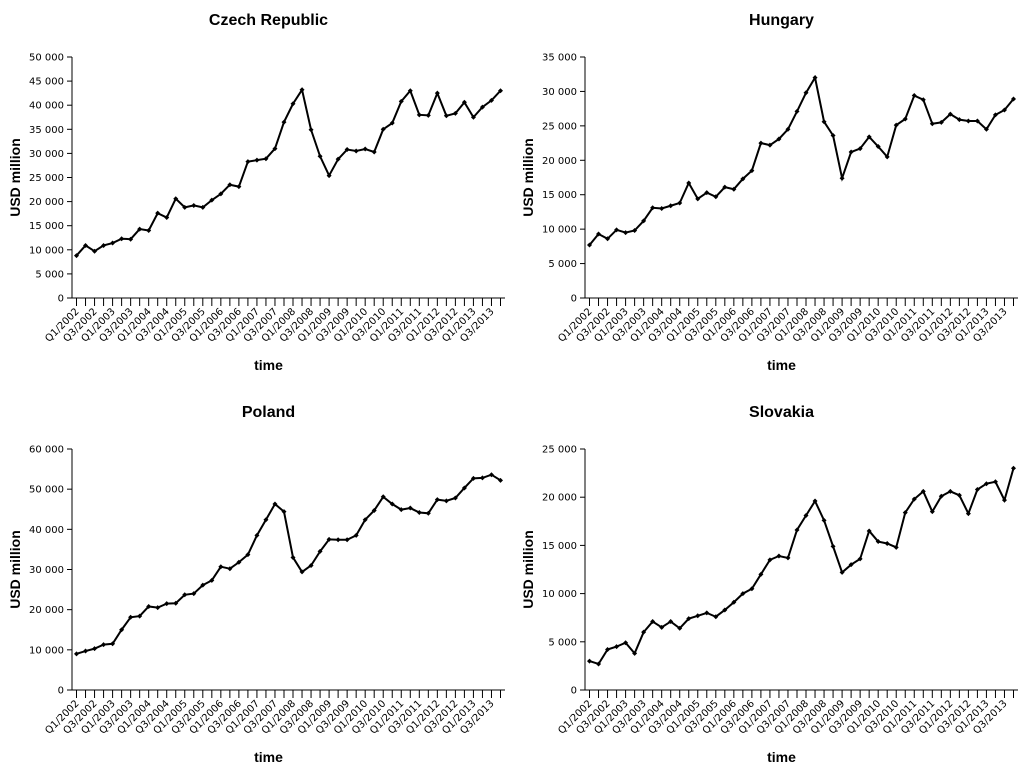  I want to click on y-tick-label: 50 000, so click(46, 58).